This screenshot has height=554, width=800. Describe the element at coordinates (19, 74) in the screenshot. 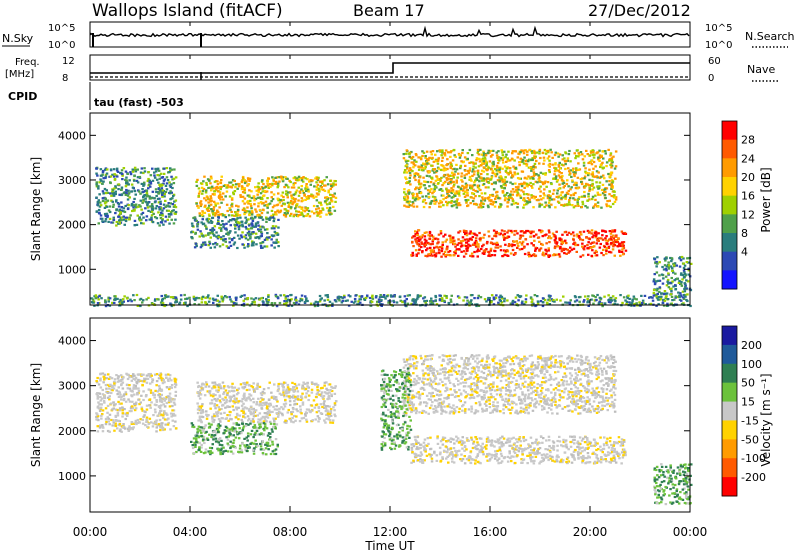

I see `freq-label-line2: [MHz]` at that location.